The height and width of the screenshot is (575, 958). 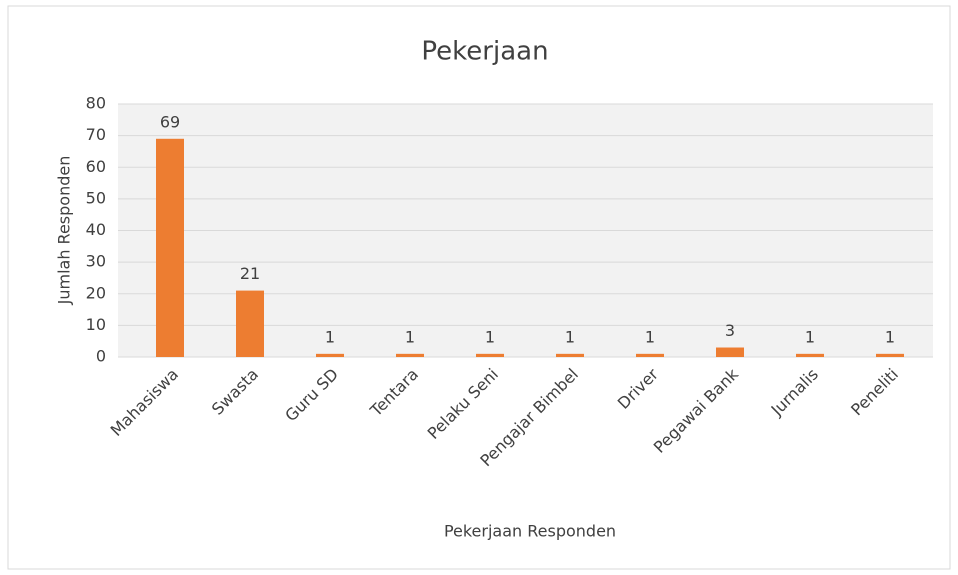 I want to click on data-label: 3, so click(x=730, y=330).